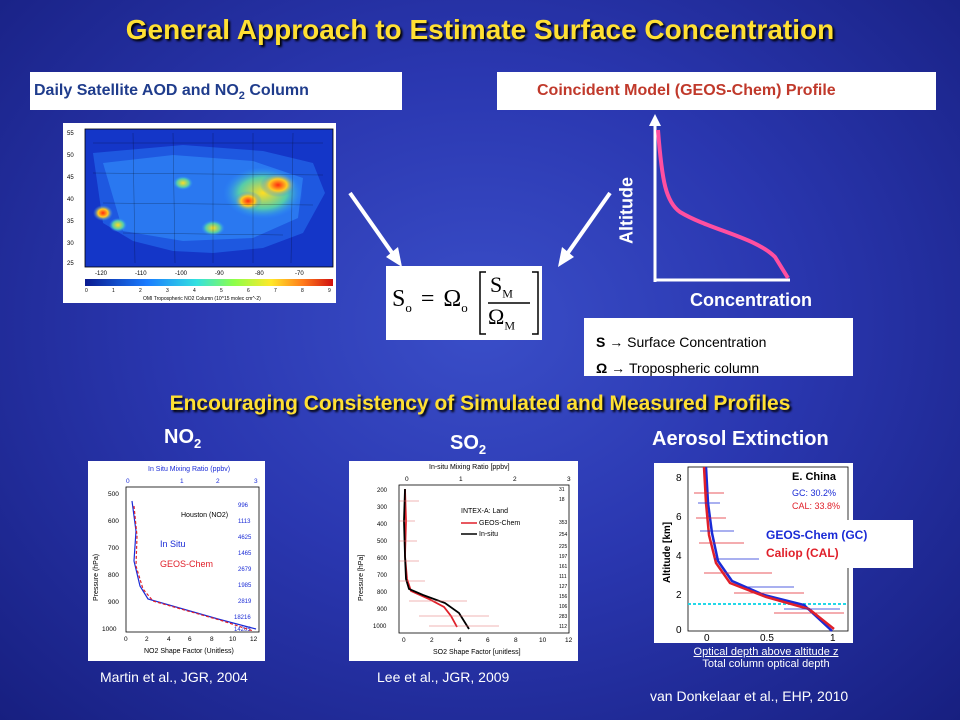  I want to click on so2-count: 225, so click(563, 547).